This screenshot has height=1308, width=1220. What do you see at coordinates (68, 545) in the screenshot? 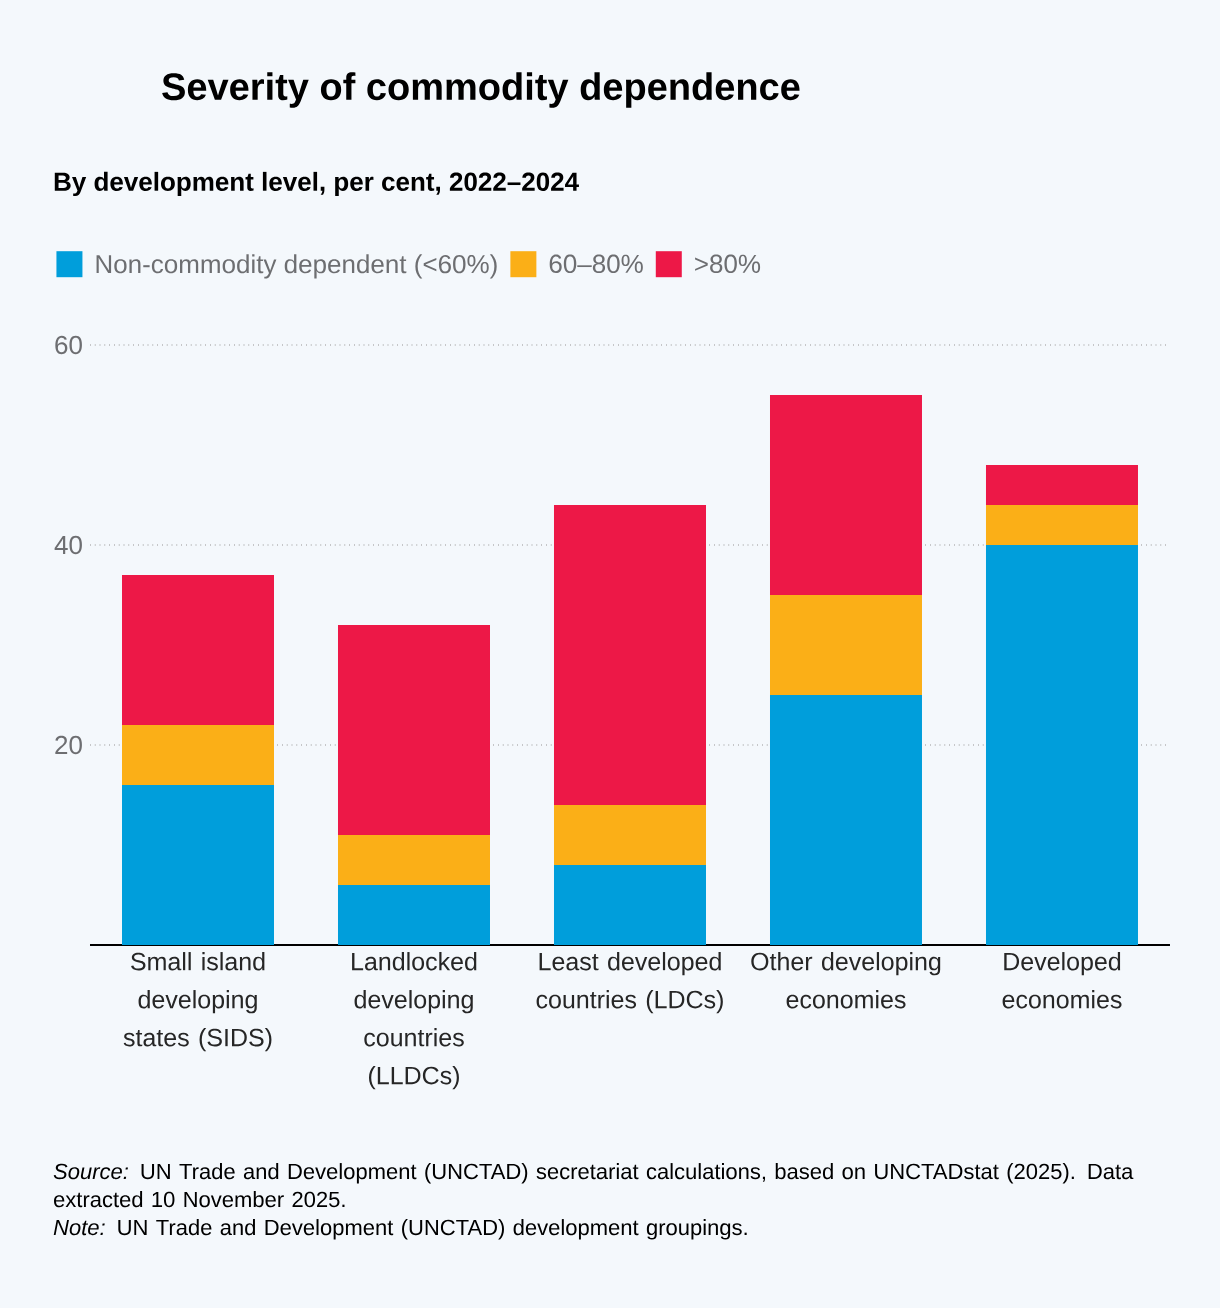
I see `y-tick-label: 40` at bounding box center [68, 545].